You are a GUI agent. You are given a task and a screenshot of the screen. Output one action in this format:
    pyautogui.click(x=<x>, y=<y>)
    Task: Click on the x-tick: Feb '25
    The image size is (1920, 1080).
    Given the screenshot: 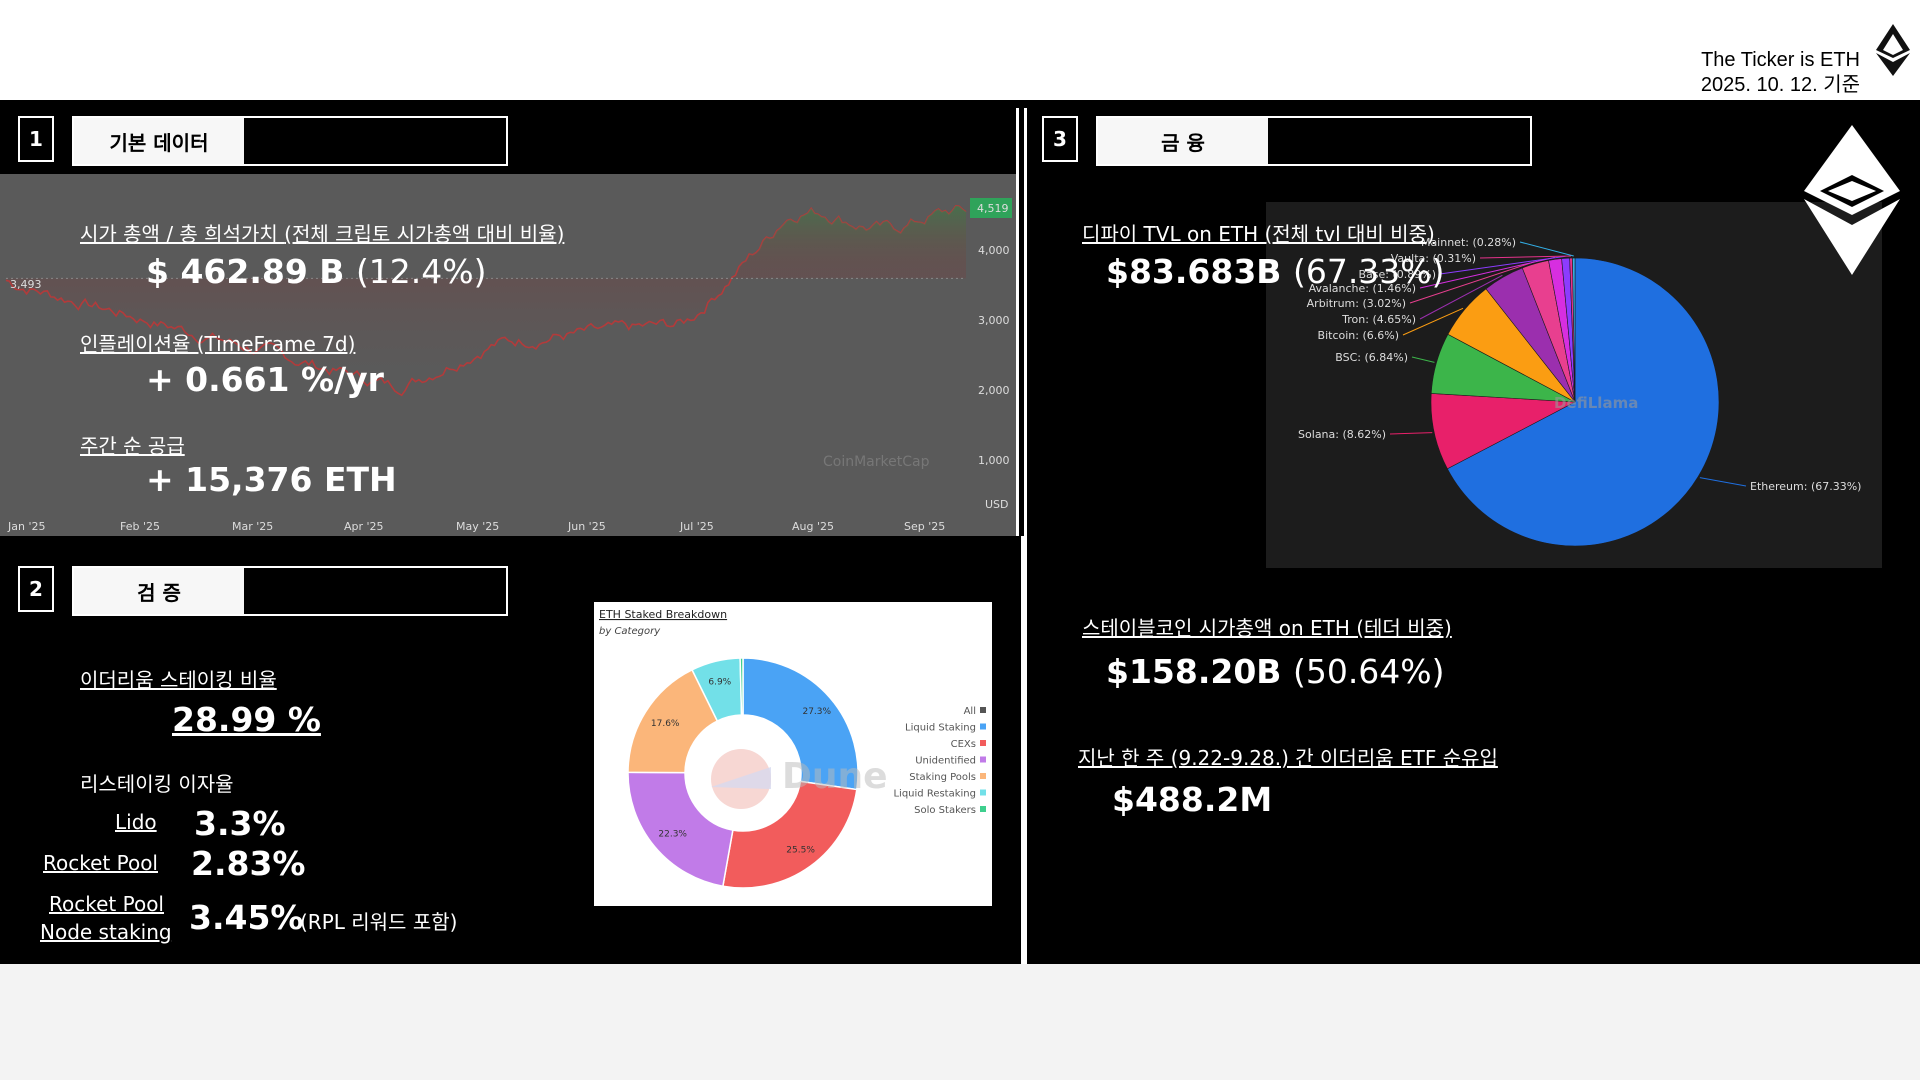 What is the action you would take?
    pyautogui.click(x=140, y=526)
    